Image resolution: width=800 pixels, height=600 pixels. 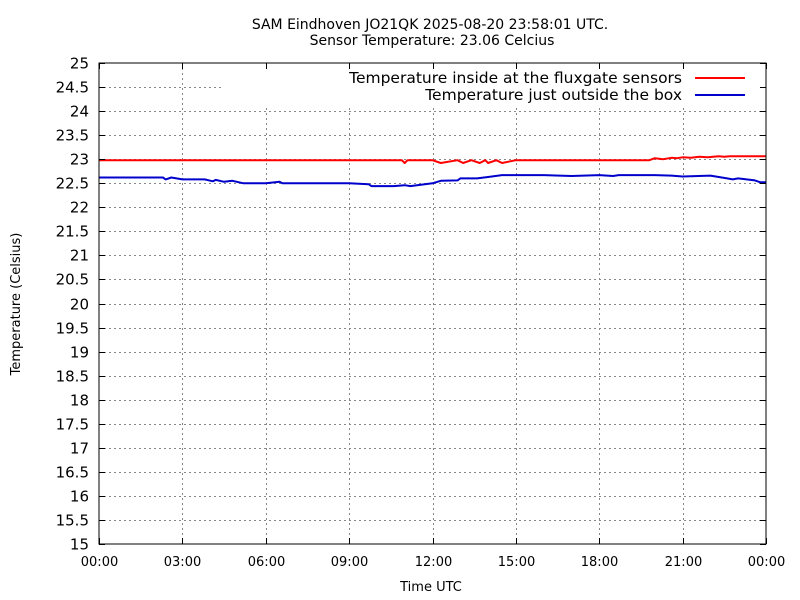 I want to click on y-tick-label: 25, so click(x=79, y=64).